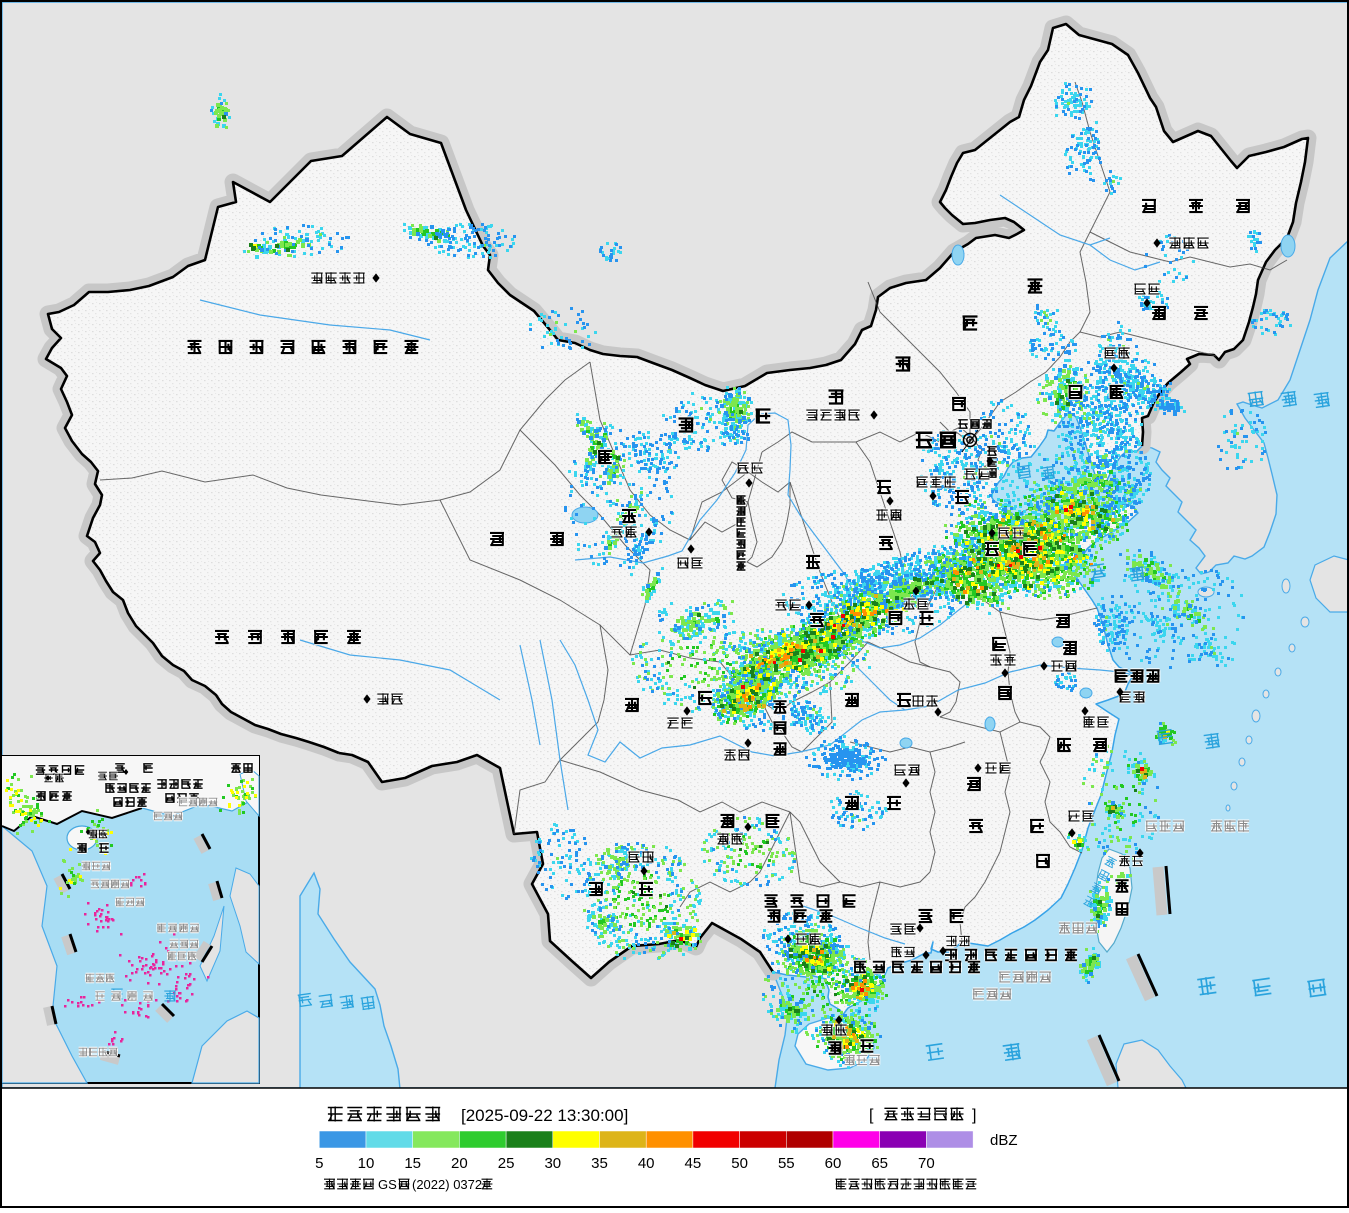  I want to click on svg-text: 25, so click(506, 1163).